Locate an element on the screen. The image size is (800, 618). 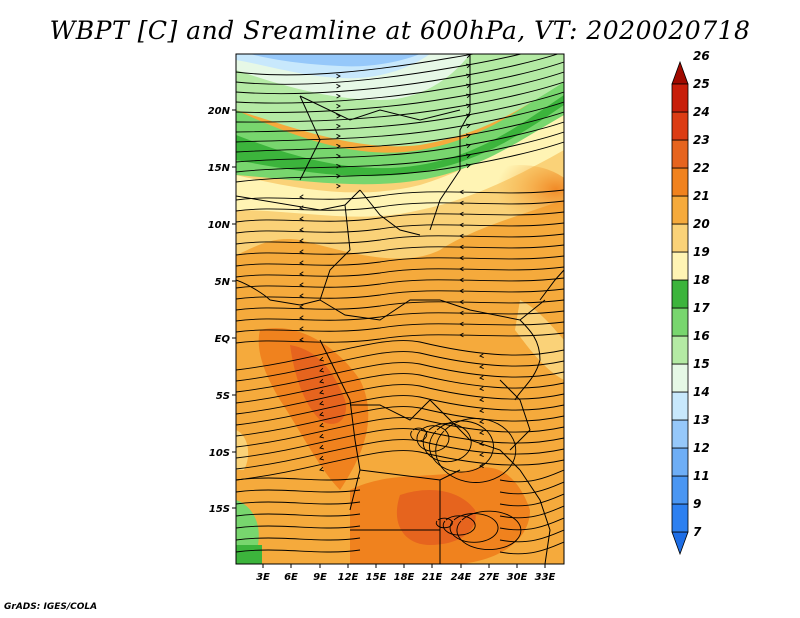
lat-label-15s: 15S is located at coordinates (219, 509).